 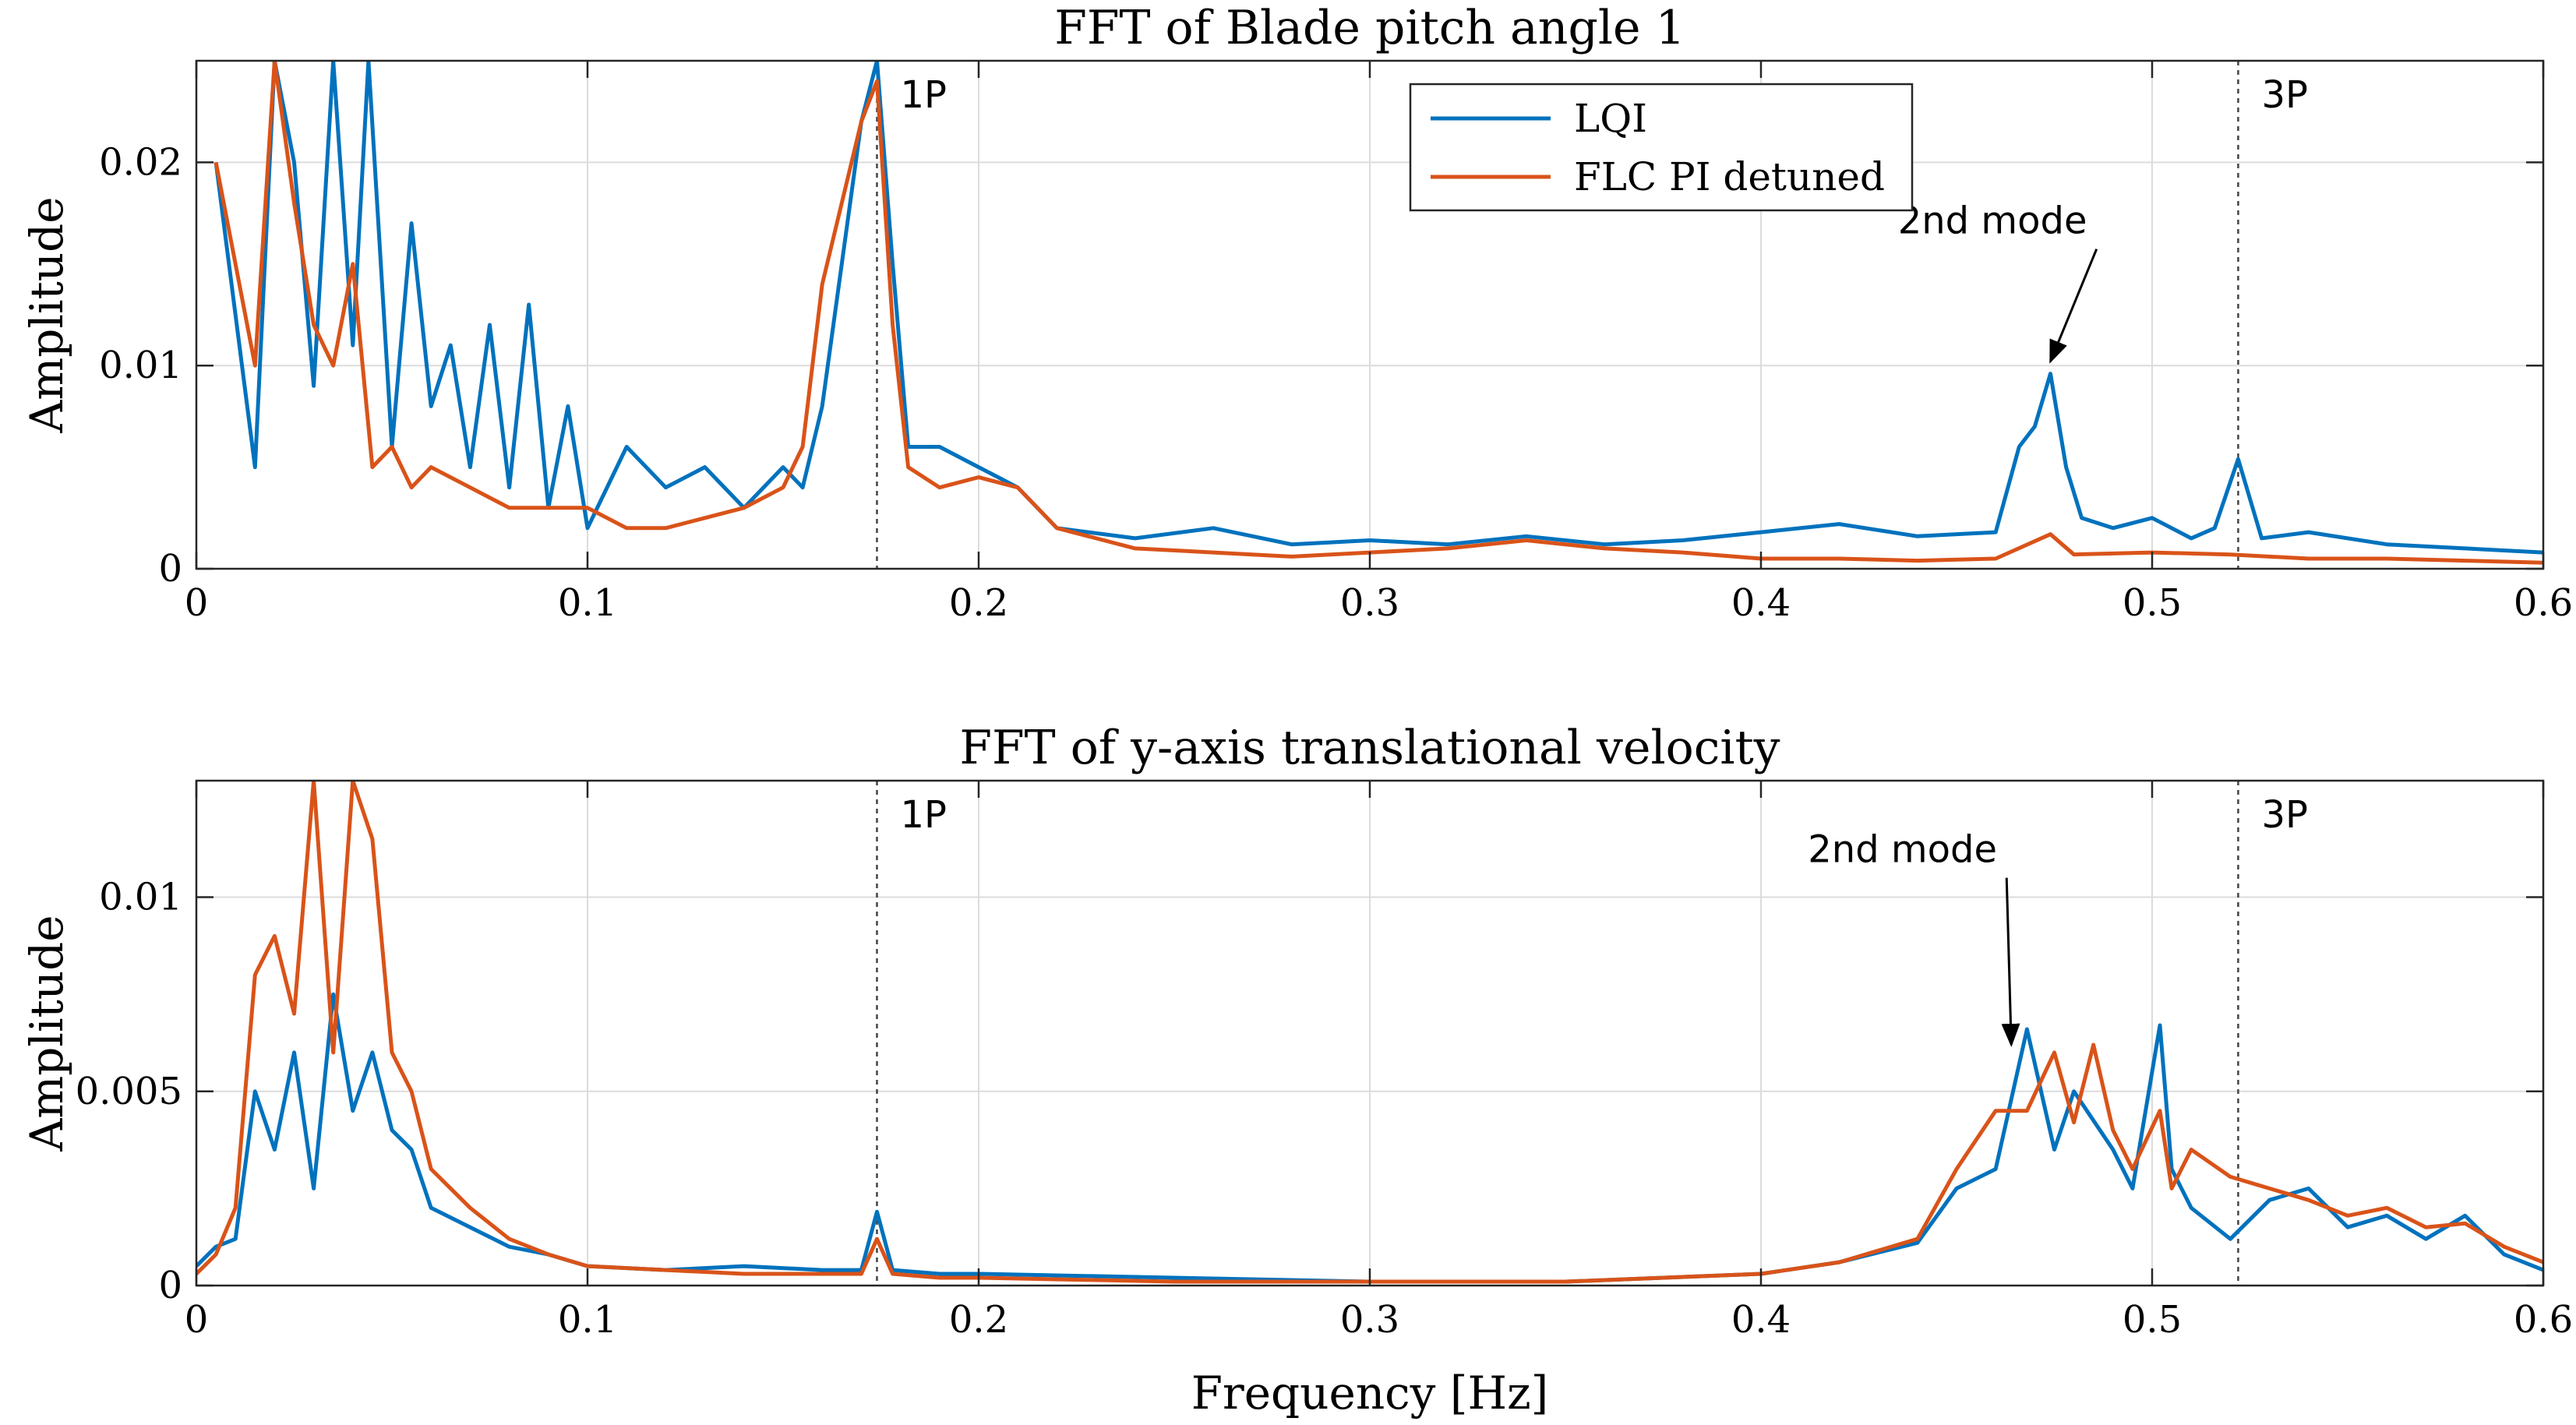 I want to click on x-axis-label: Frequency [Hz], so click(x=1370, y=1393).